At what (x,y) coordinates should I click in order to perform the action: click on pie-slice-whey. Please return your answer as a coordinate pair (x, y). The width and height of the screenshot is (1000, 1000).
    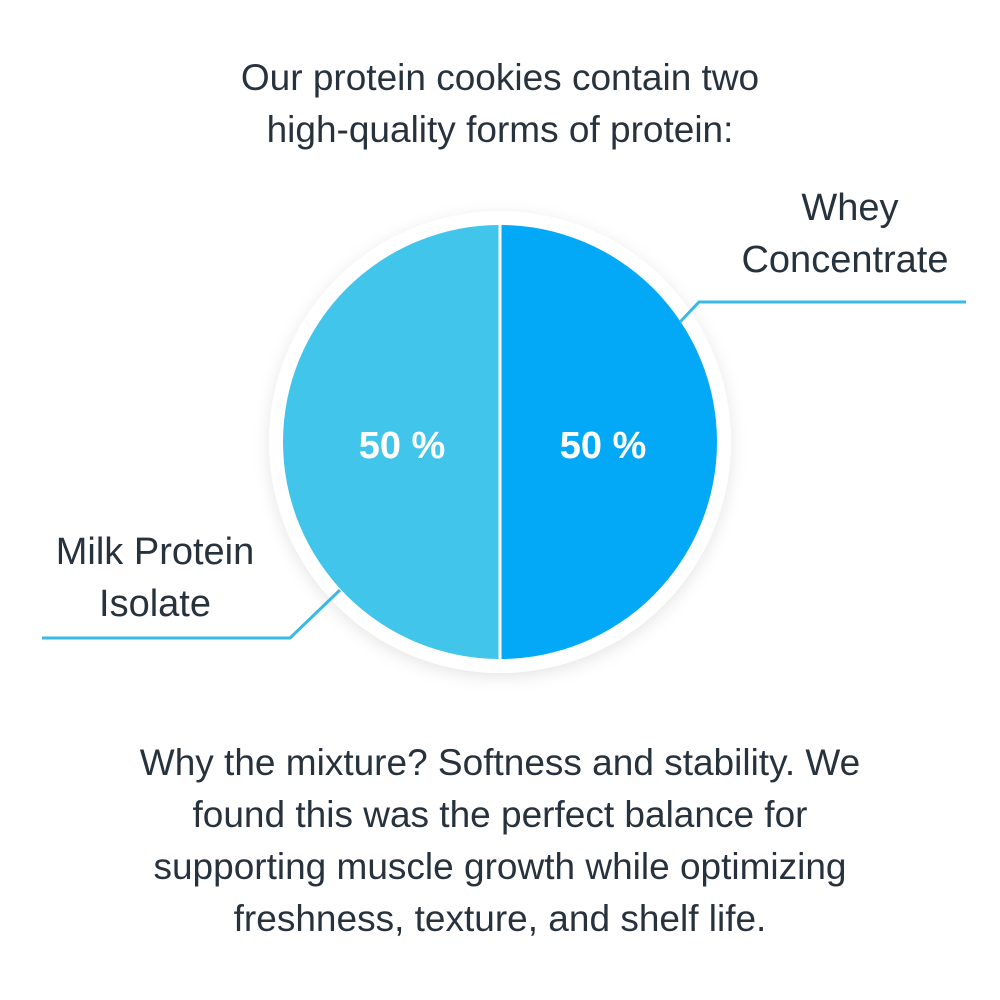
    Looking at the image, I should click on (608, 442).